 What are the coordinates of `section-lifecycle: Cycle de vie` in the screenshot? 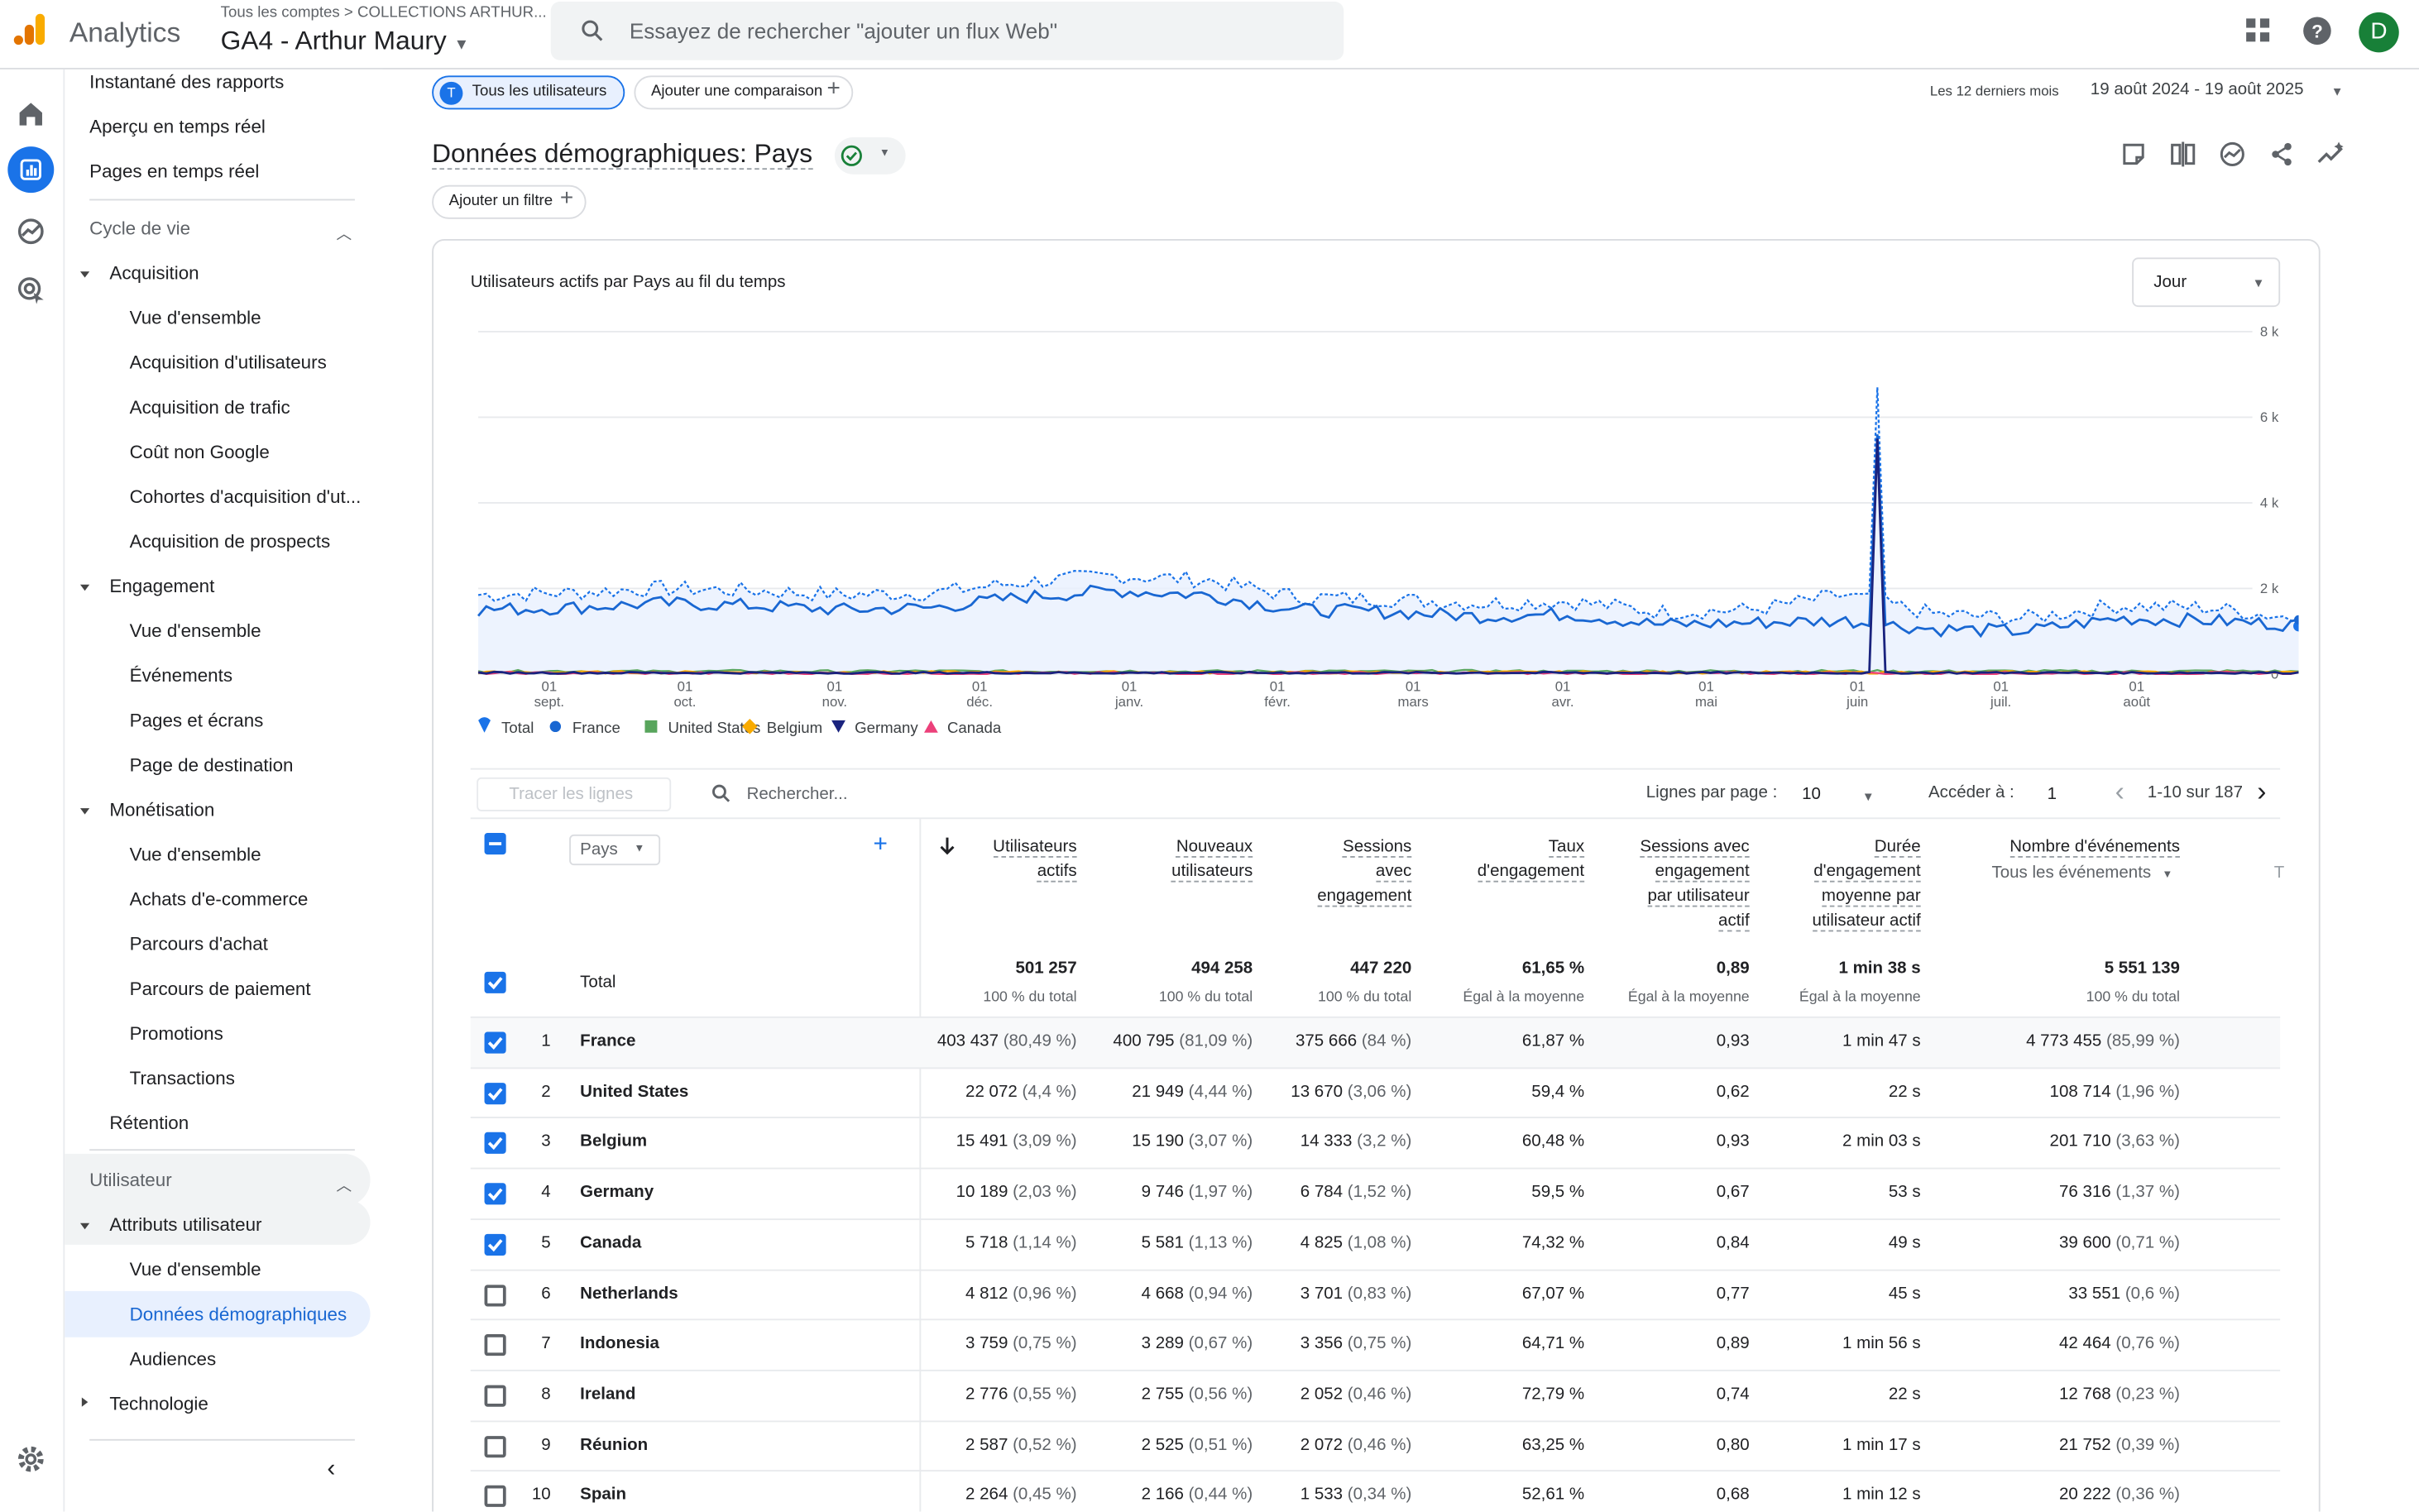 It's located at (140, 229).